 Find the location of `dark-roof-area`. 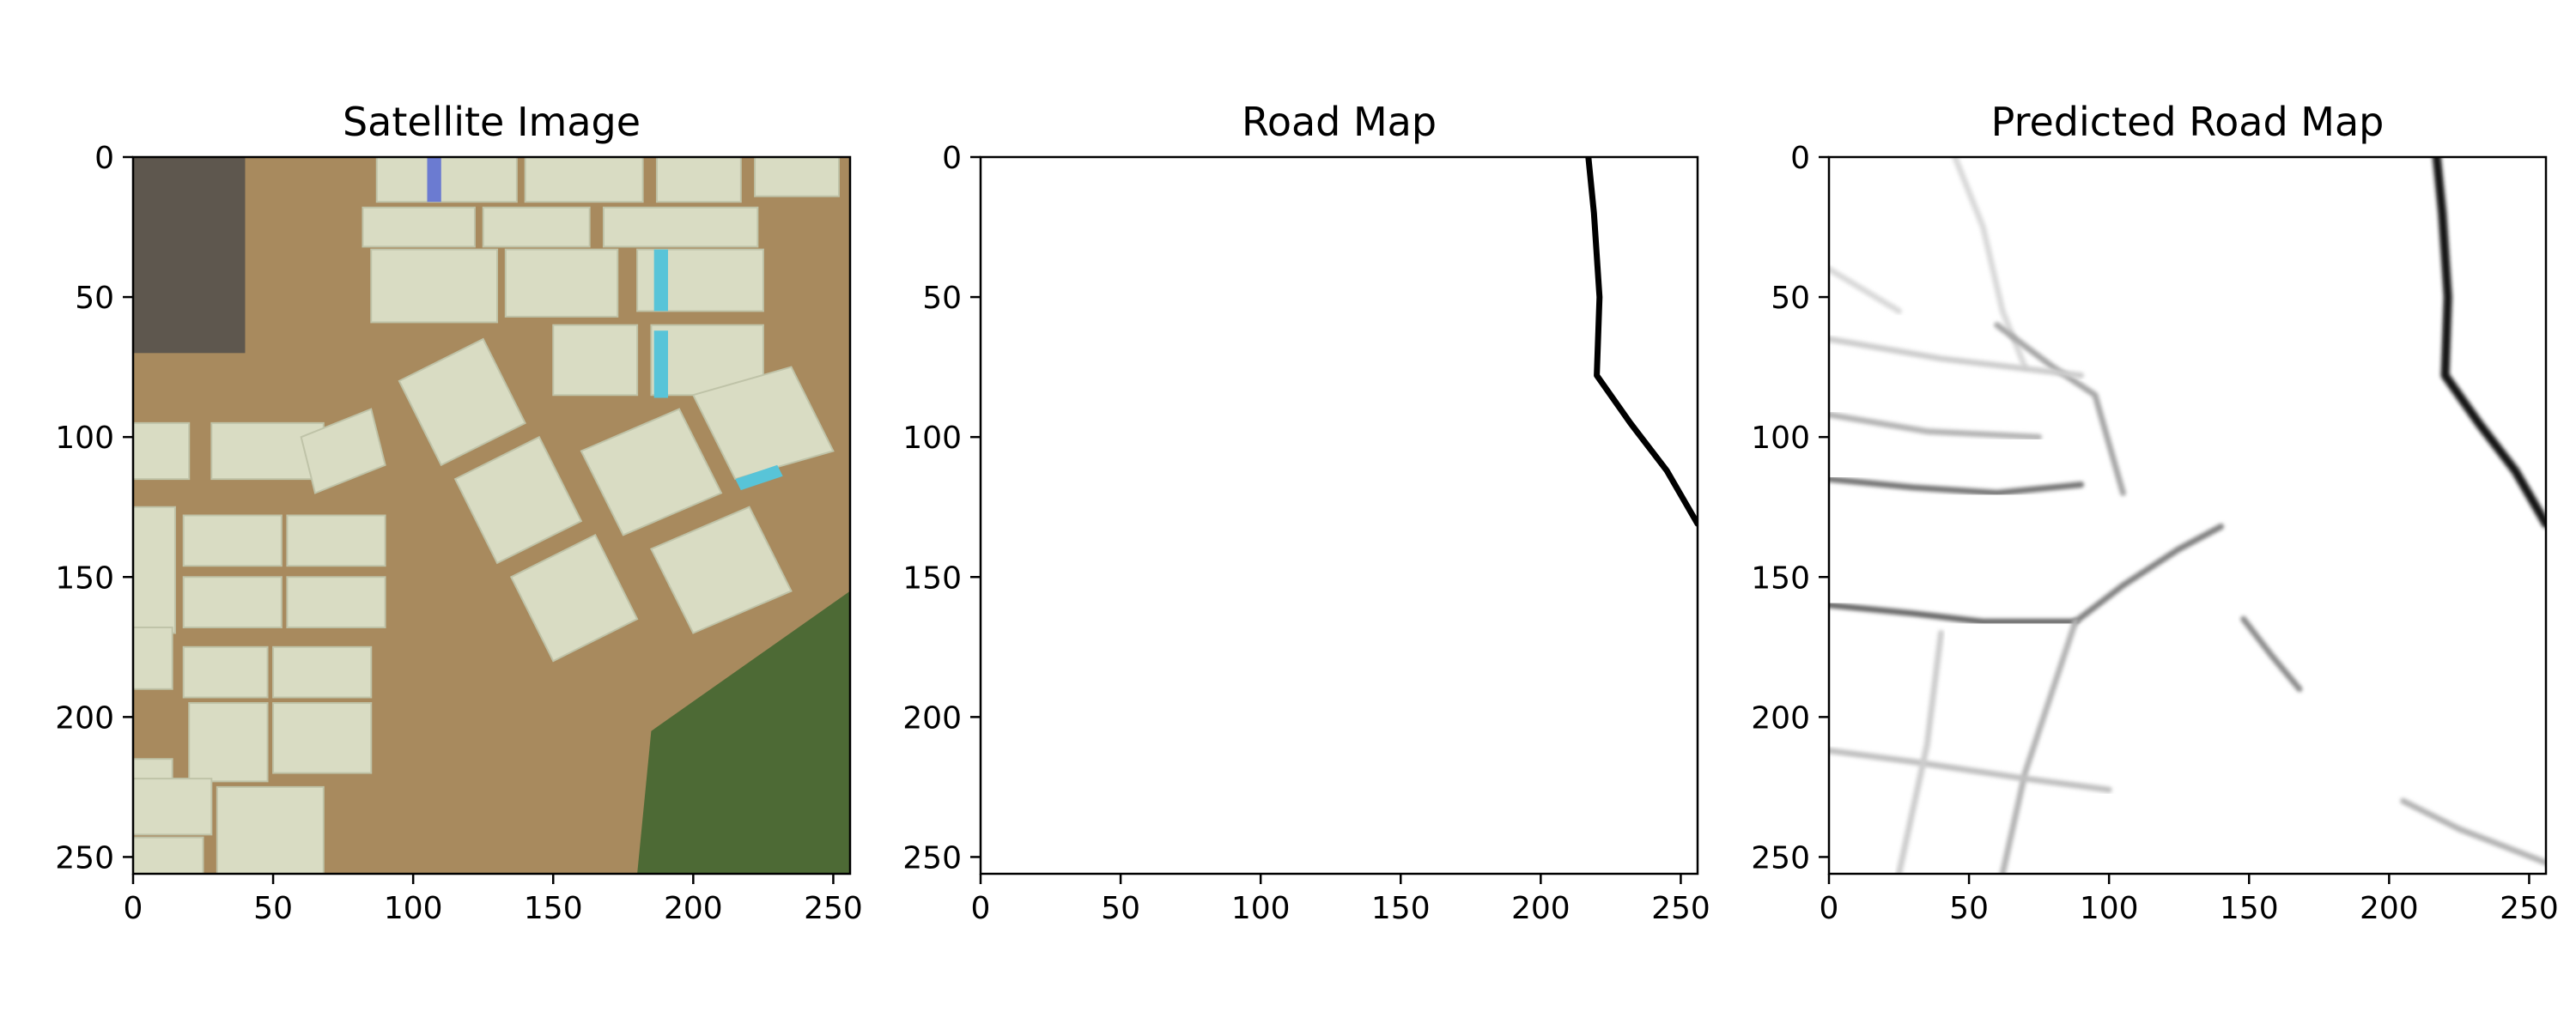

dark-roof-area is located at coordinates (190, 255).